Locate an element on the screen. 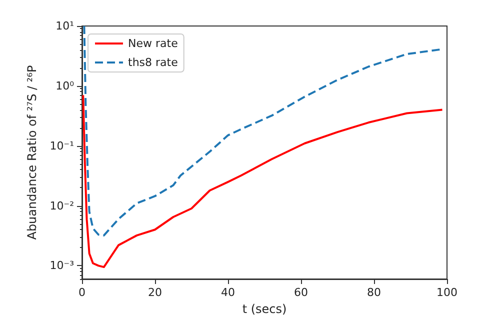 The image size is (493, 329). y-tick-label: 10⁻³ is located at coordinates (62, 265).